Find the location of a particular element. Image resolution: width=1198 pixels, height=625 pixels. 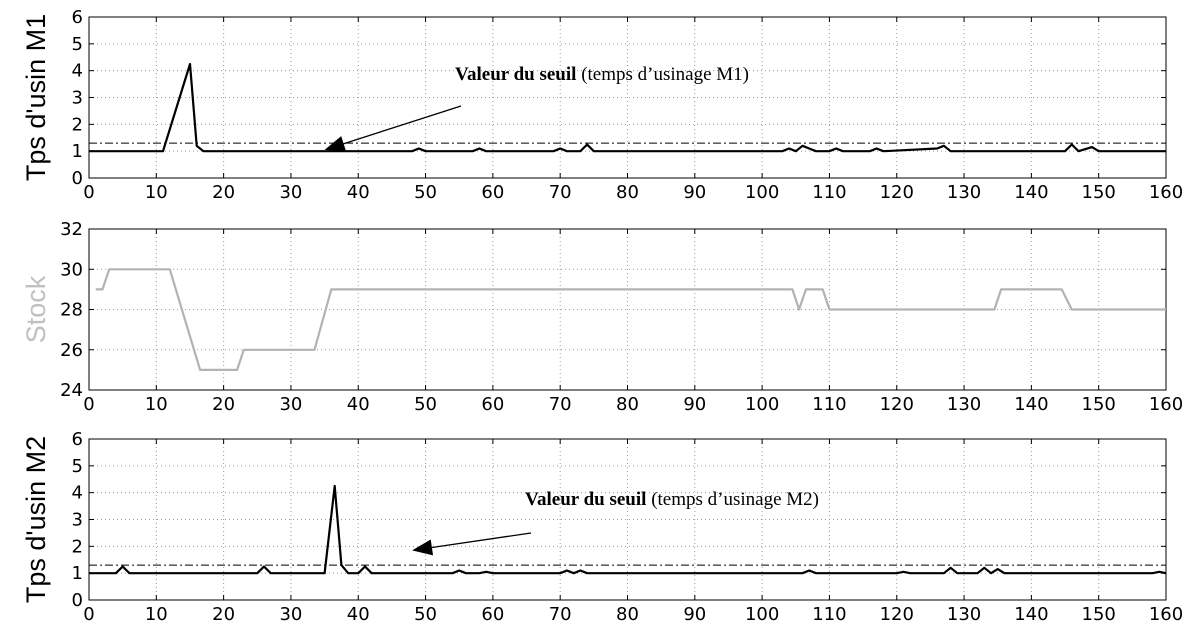

annotation-normal: (temps d’usinage M2) is located at coordinates (732, 499).